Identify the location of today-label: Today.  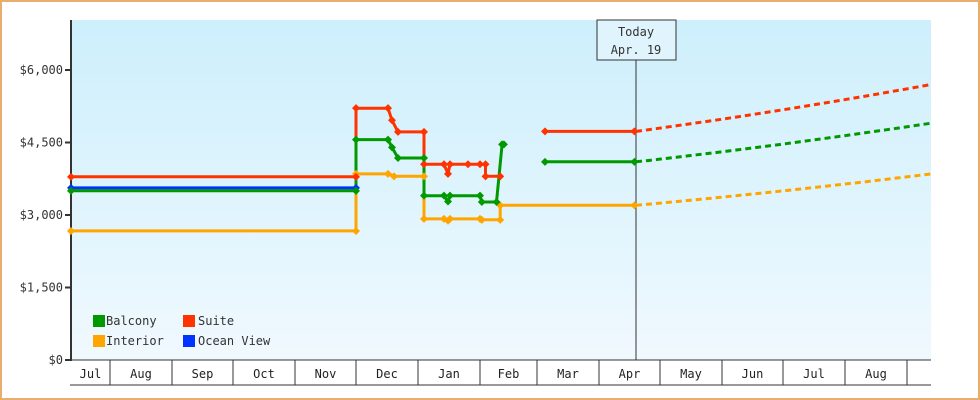
(636, 32).